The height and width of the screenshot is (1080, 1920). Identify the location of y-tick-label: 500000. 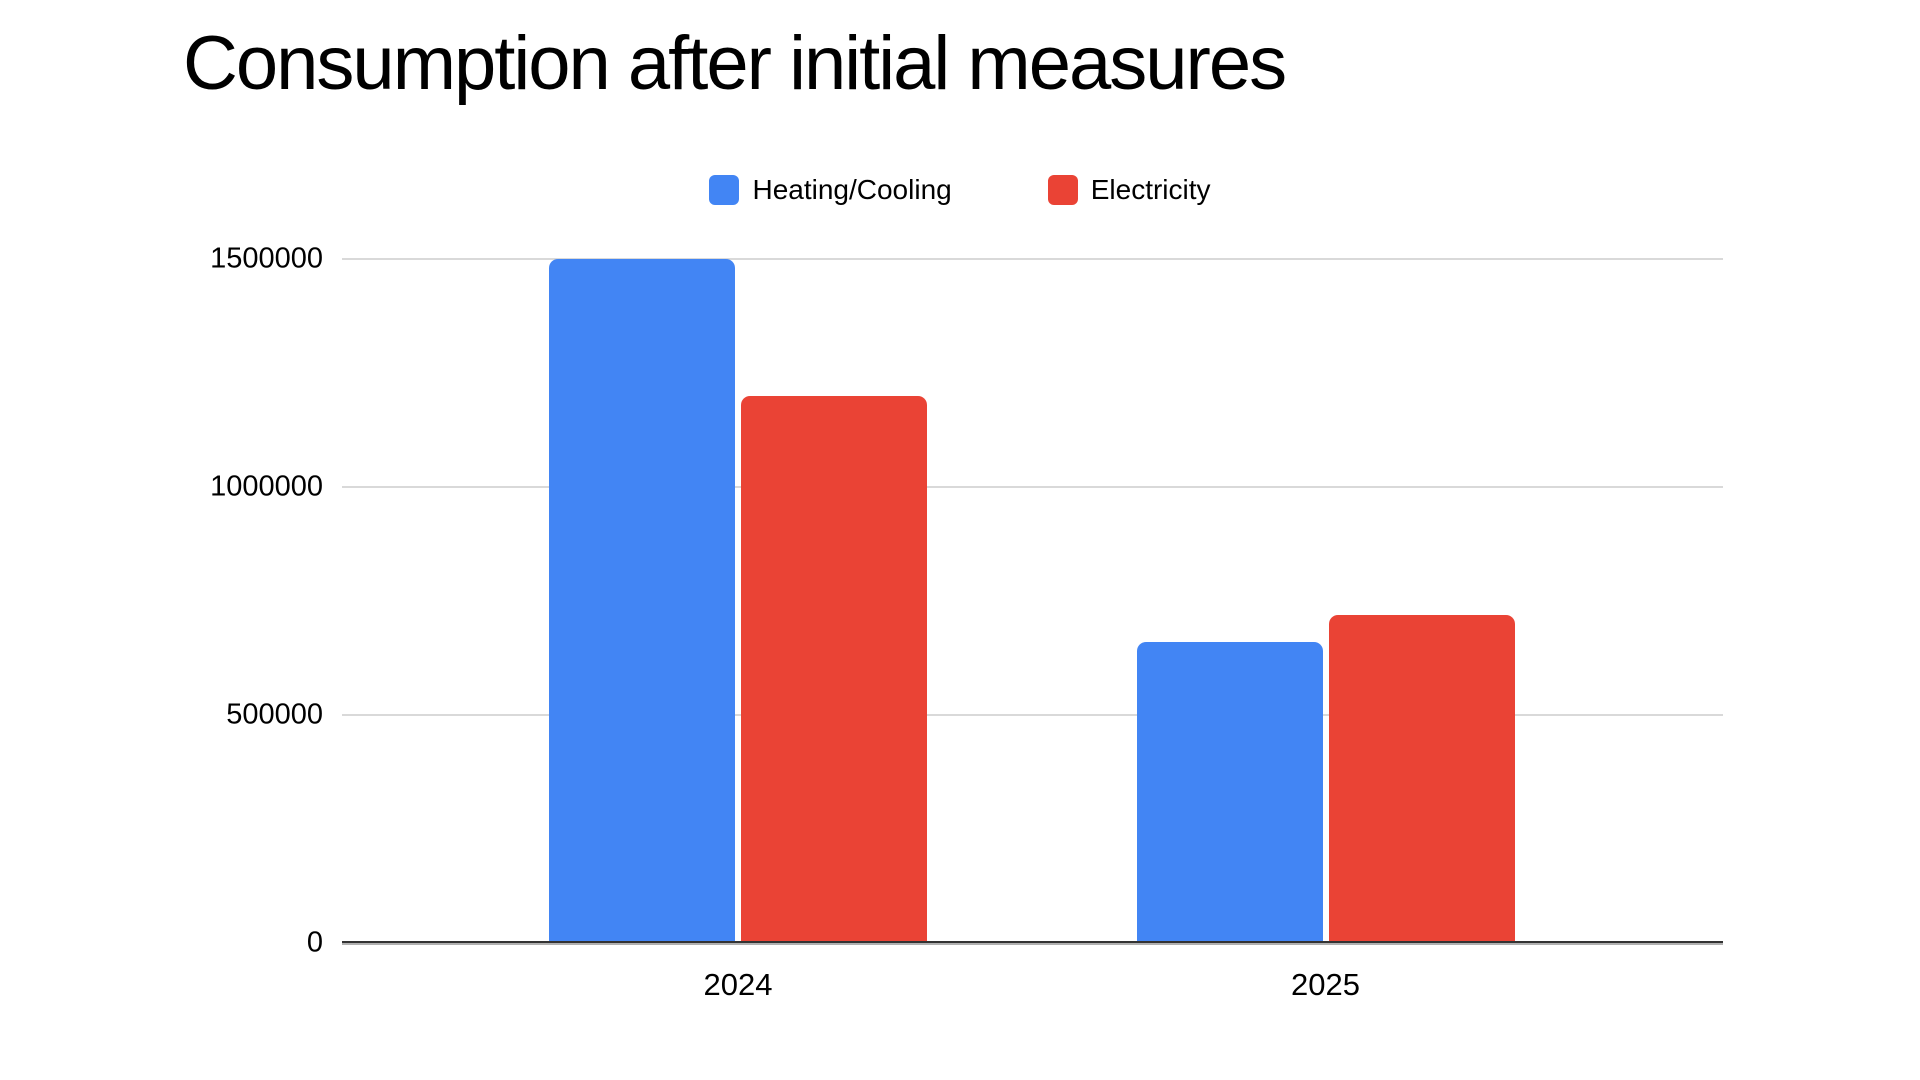
(274, 714).